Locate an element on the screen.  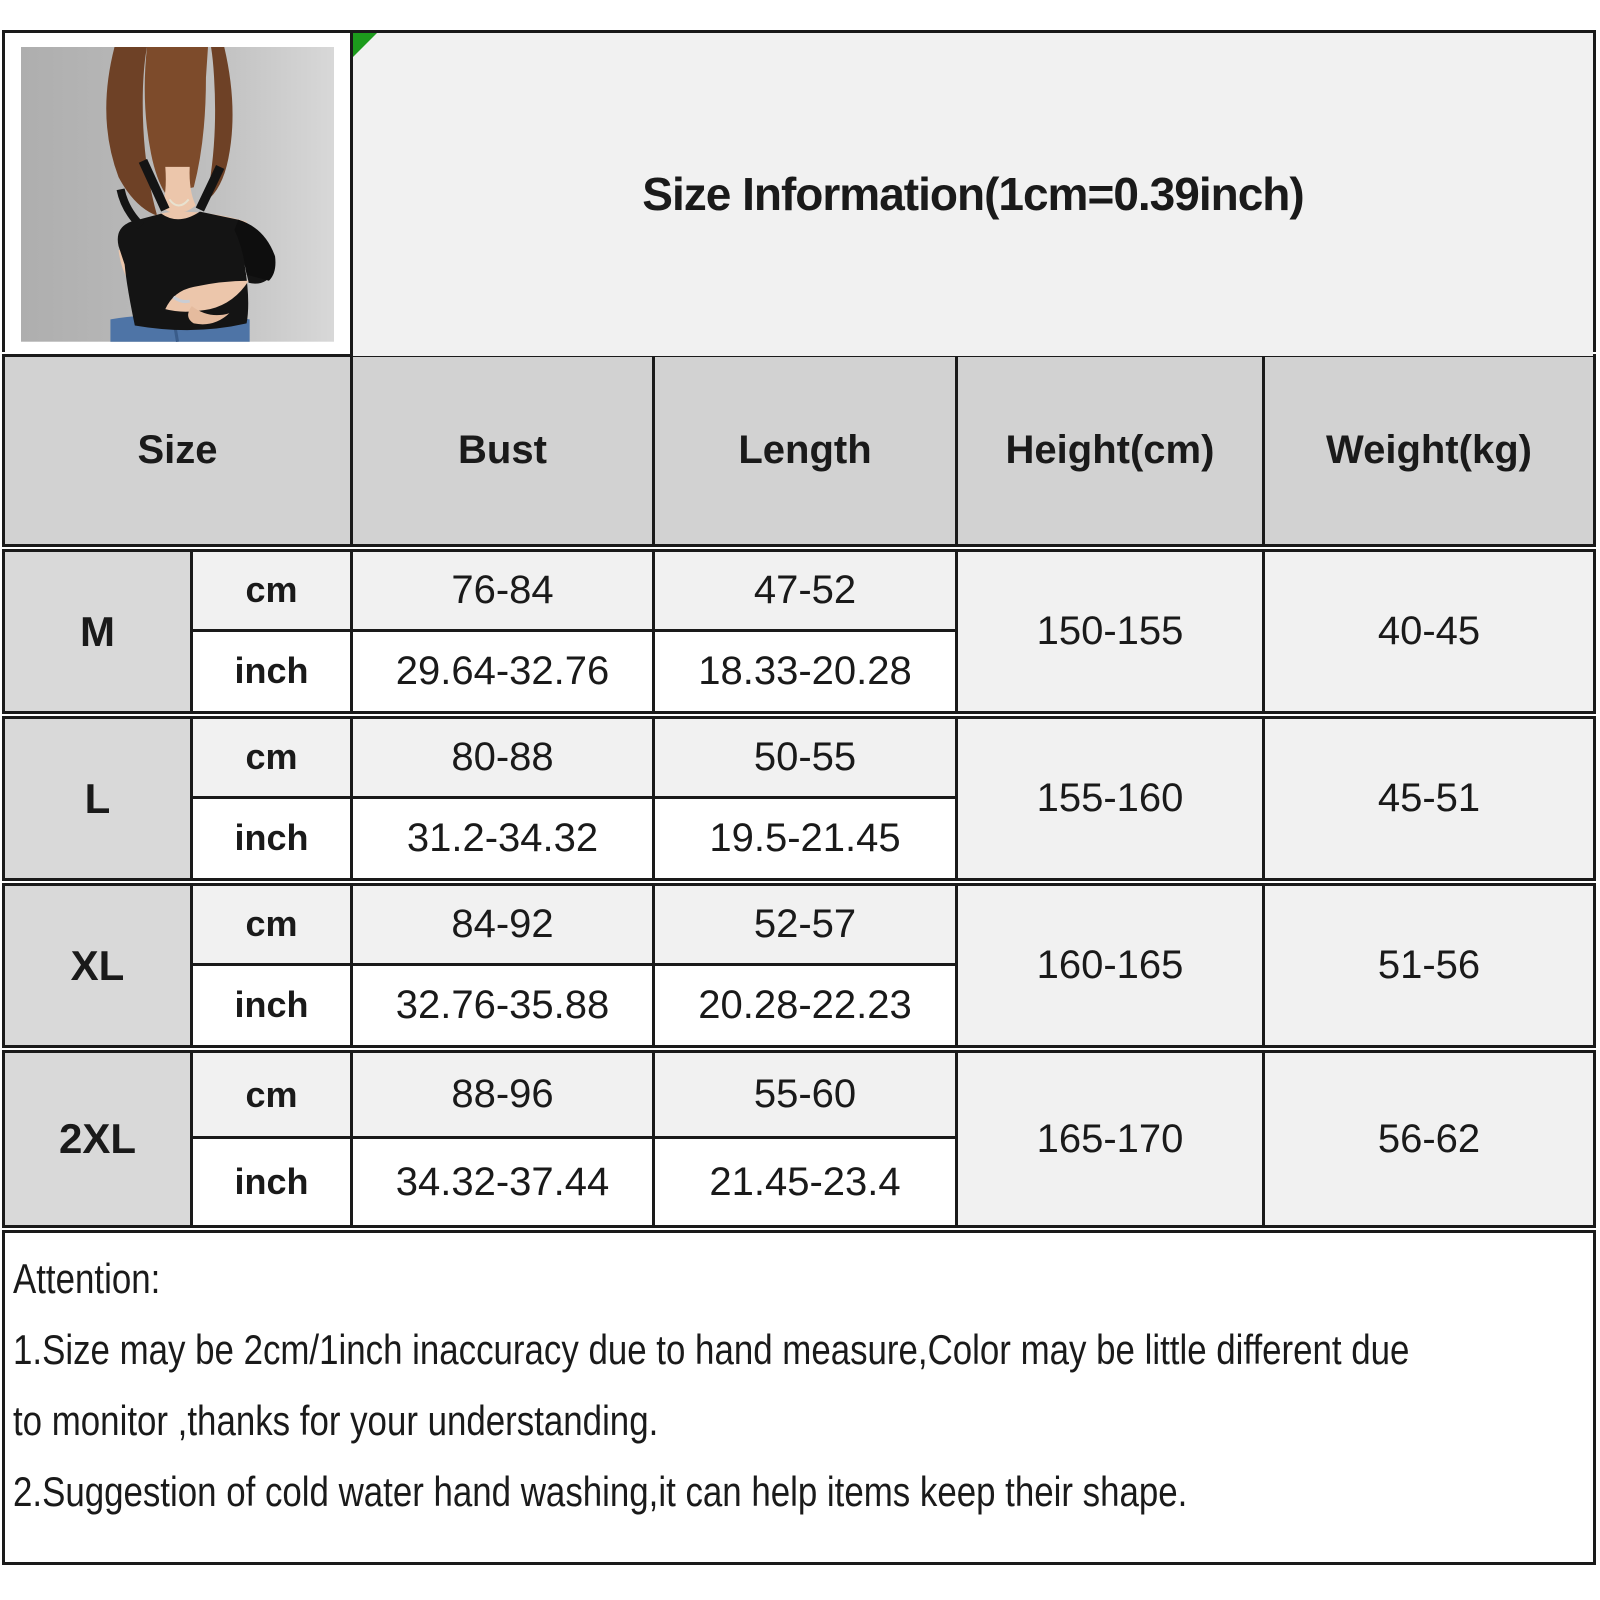
header-size: Size is located at coordinates (179, 450).